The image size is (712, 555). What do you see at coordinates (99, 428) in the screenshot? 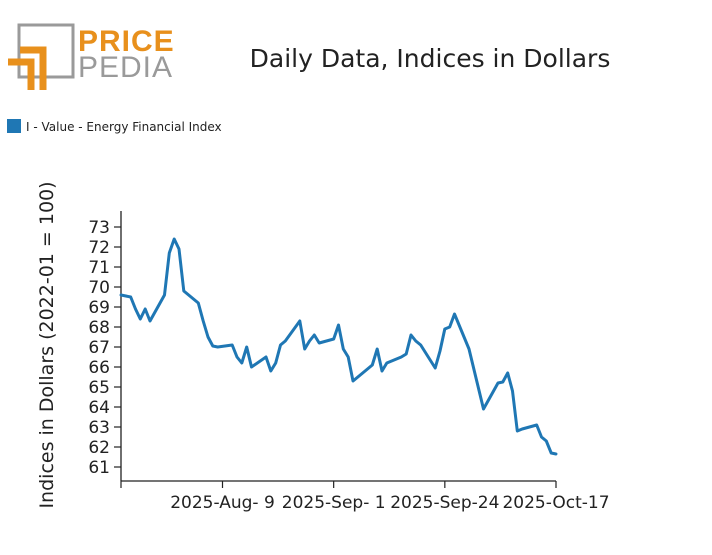
I see `y-tick-label: 63` at bounding box center [99, 428].